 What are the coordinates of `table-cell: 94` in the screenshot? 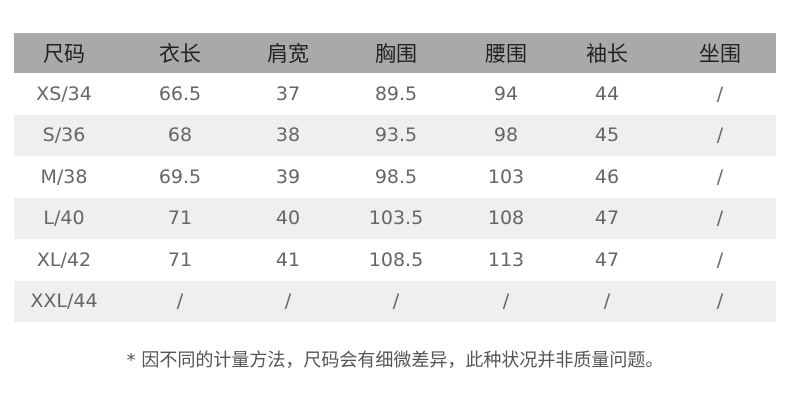 It's located at (506, 93).